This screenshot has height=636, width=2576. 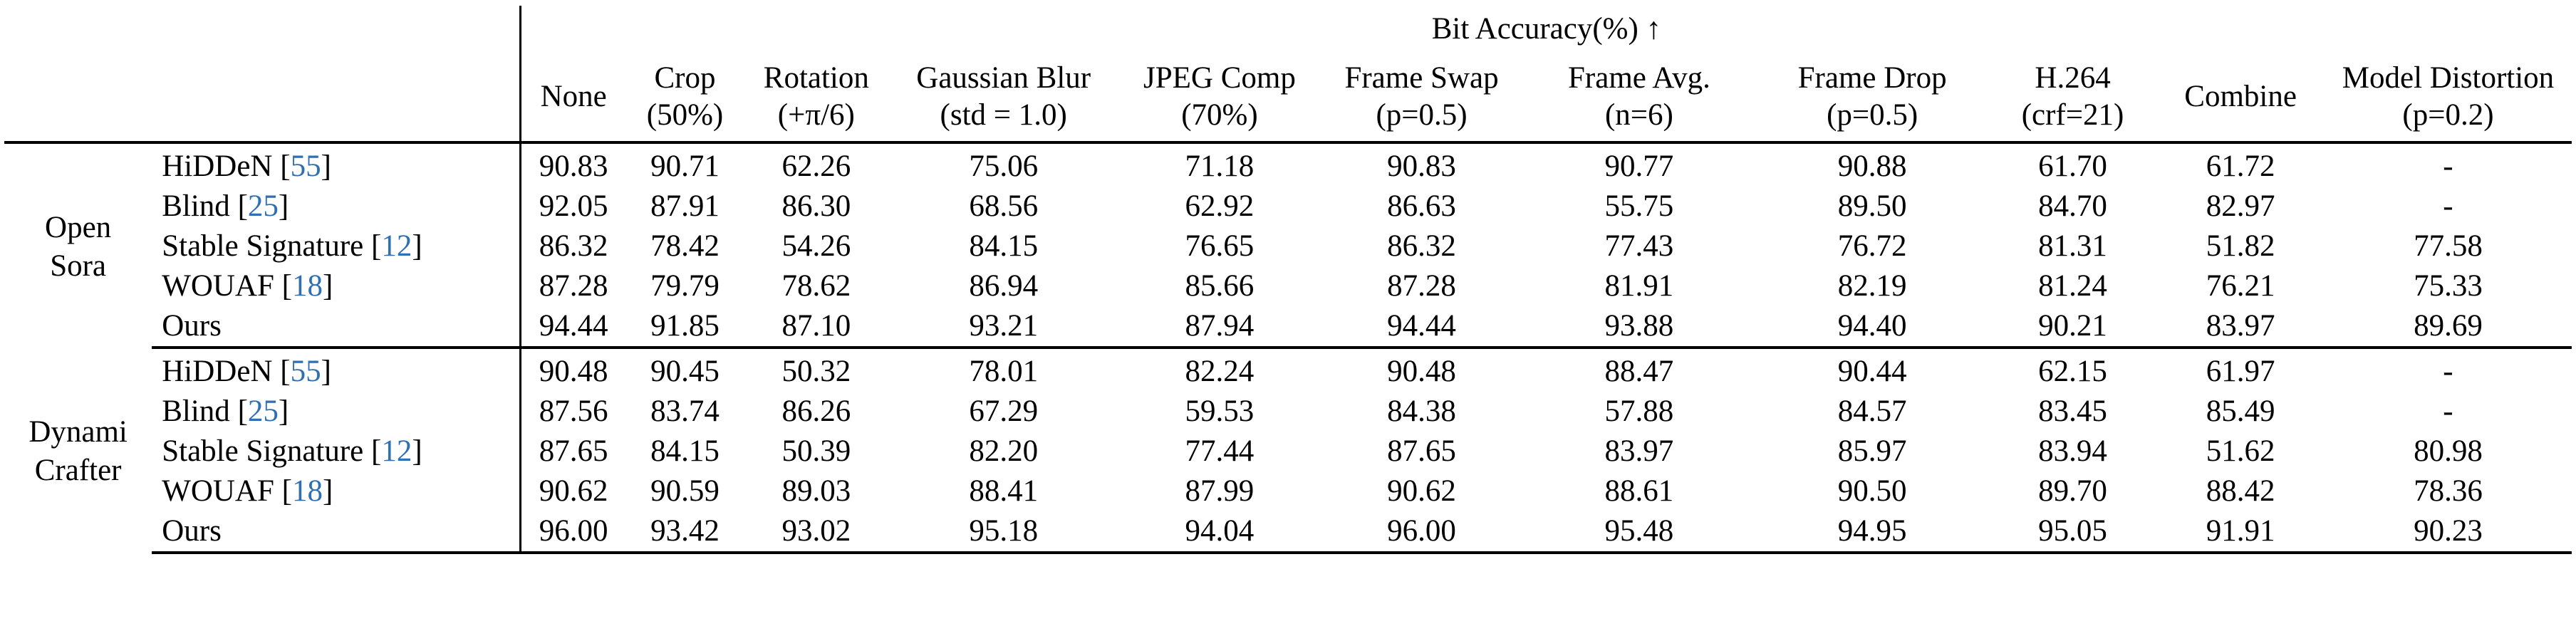 What do you see at coordinates (2072, 451) in the screenshot?
I see `value-cell: 83.94` at bounding box center [2072, 451].